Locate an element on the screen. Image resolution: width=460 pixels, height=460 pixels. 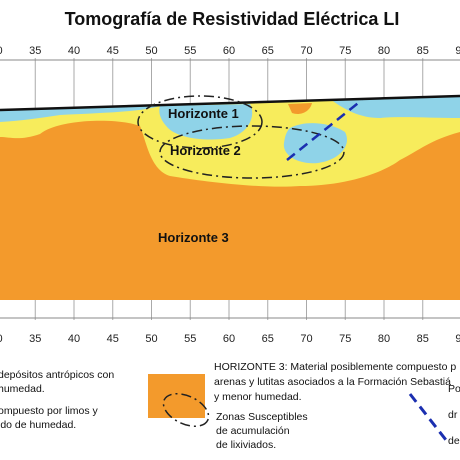
top-axis-label: 70 is located at coordinates (306, 51).